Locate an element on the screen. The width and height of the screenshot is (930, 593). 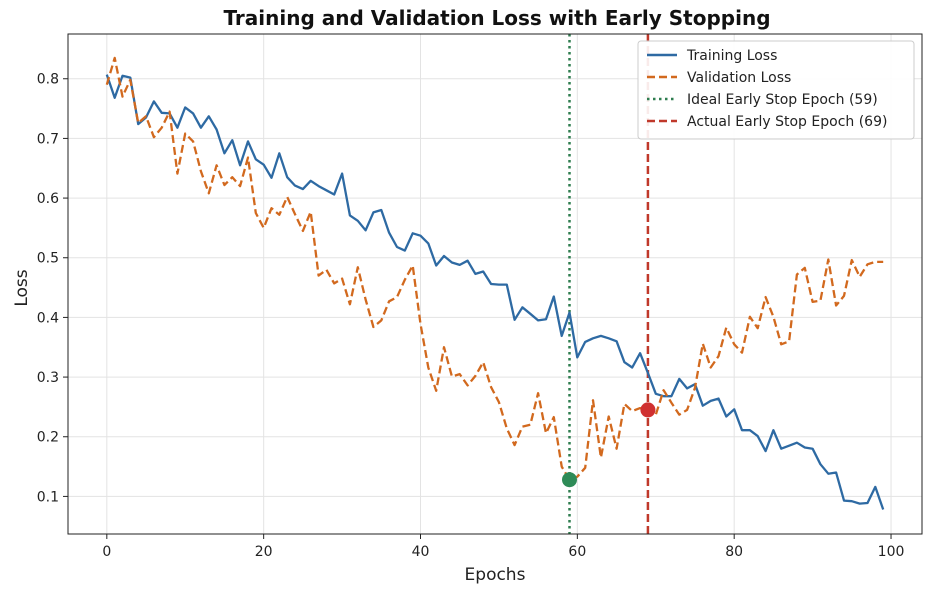
x-axis-label: Epochs is located at coordinates (495, 575).